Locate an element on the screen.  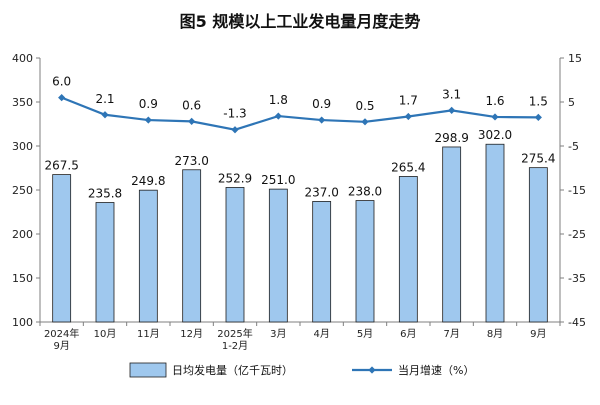
y-left-tick-label: 200 is located at coordinates (22, 234).